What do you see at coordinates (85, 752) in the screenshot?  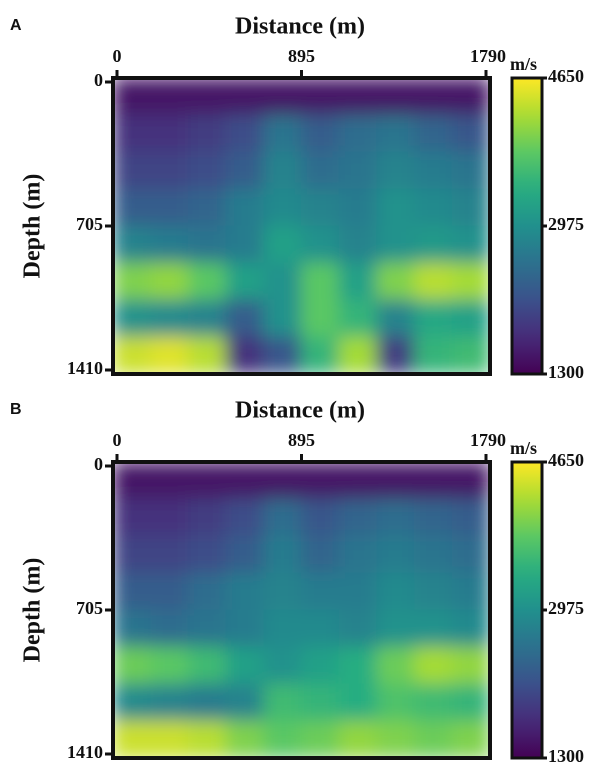 I see `y-tick-label: 1410` at bounding box center [85, 752].